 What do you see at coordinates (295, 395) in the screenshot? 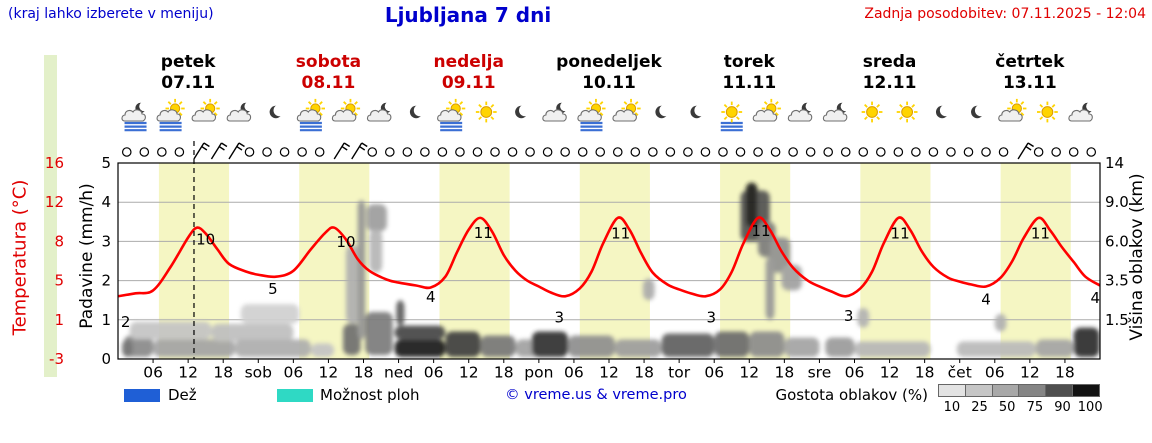
I see `showers-legend-swatch` at bounding box center [295, 395].